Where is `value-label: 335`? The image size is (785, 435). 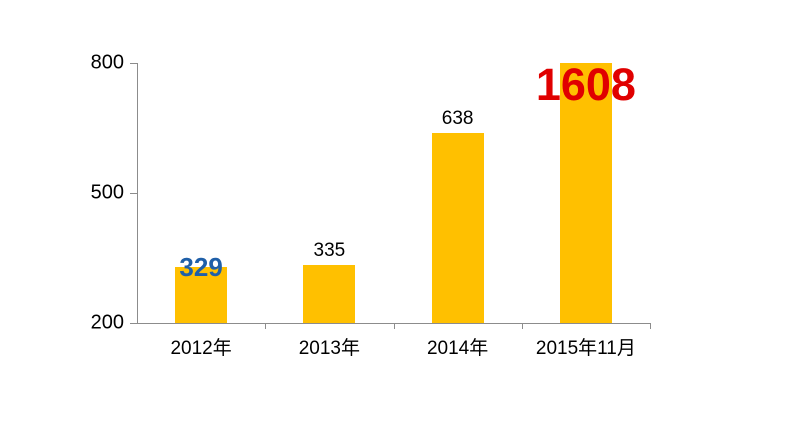
value-label: 335 is located at coordinates (329, 250).